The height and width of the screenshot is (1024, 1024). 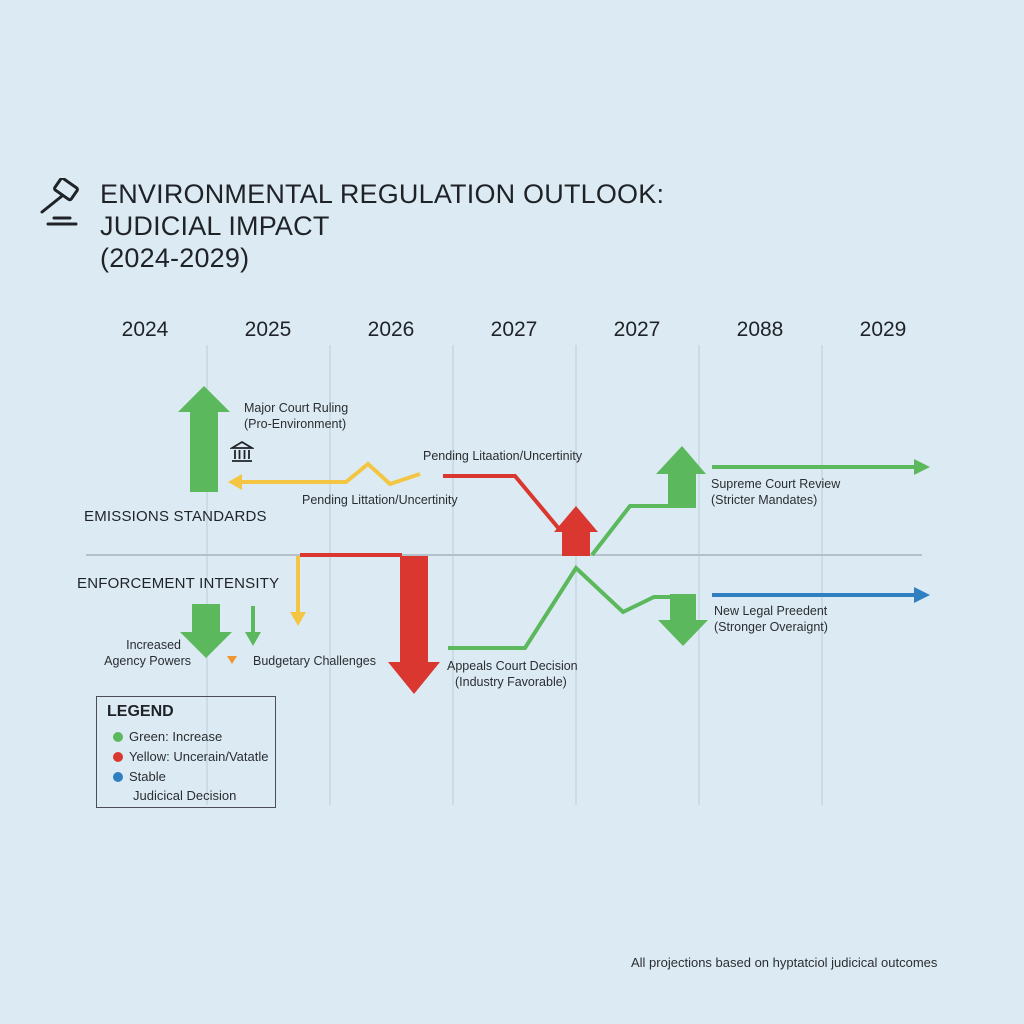 What do you see at coordinates (414, 625) in the screenshot?
I see `budget-down-arrow` at bounding box center [414, 625].